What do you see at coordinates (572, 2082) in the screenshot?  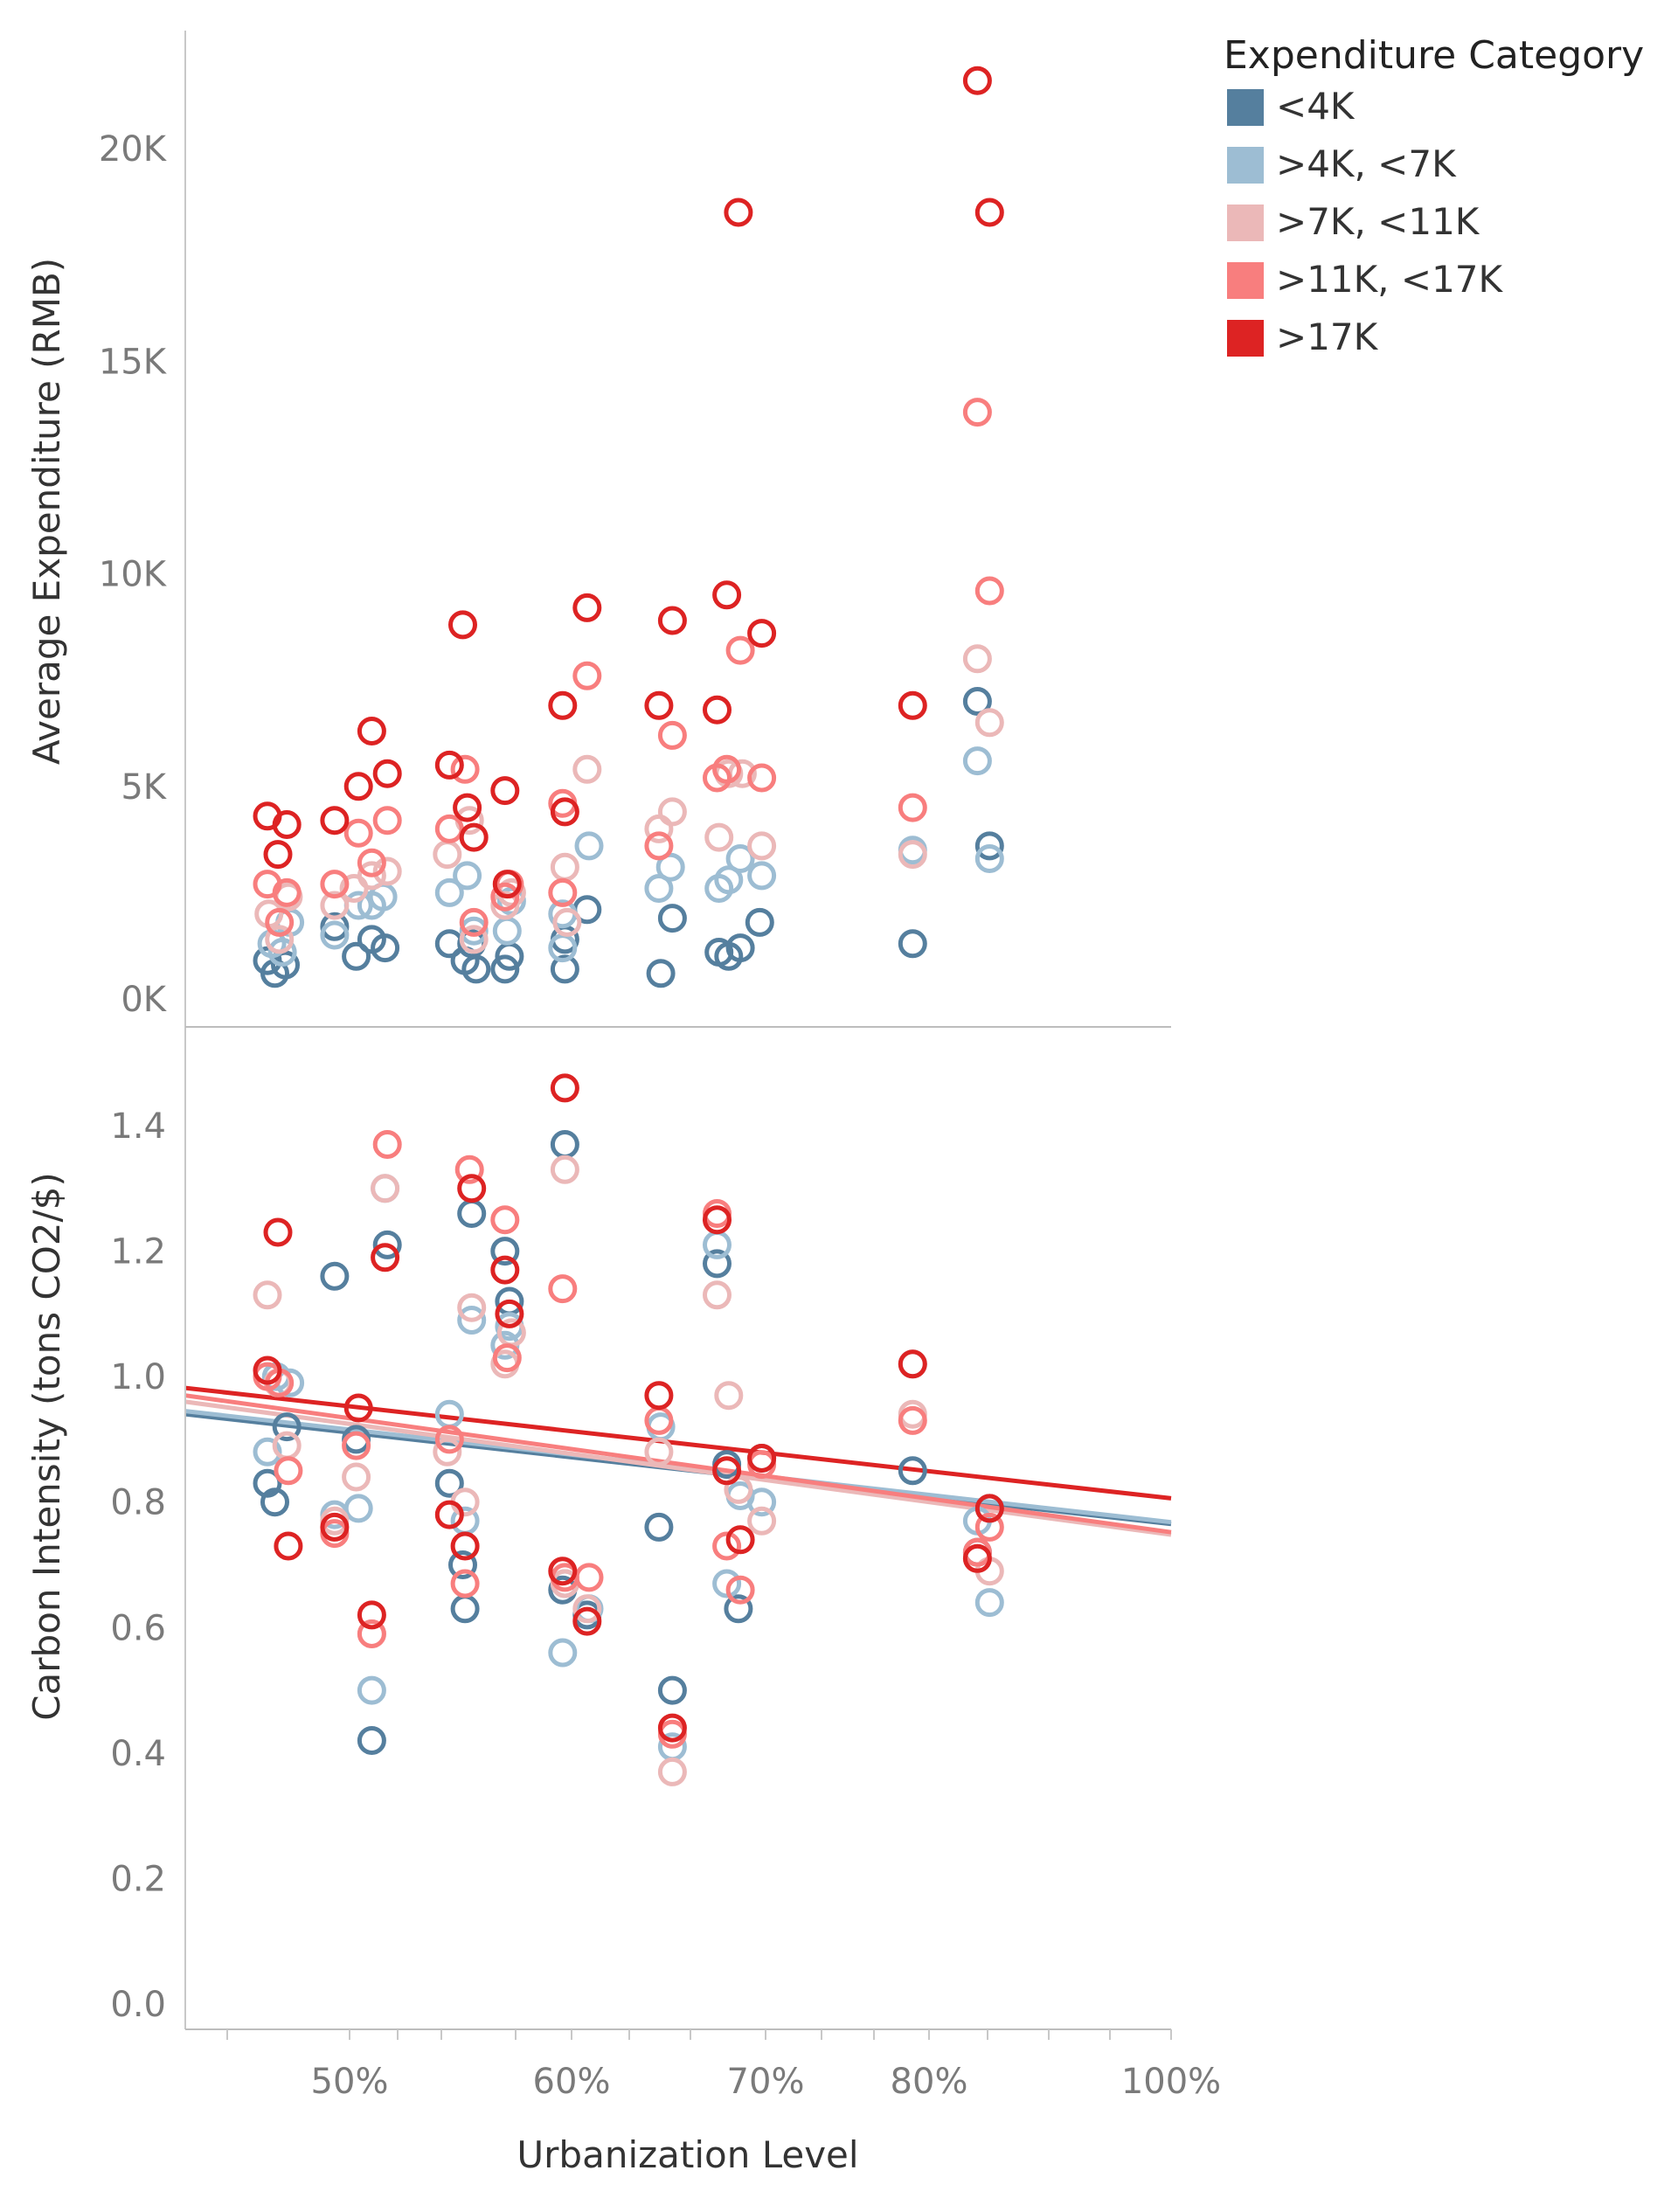 I see `x-tick-label: 60%` at bounding box center [572, 2082].